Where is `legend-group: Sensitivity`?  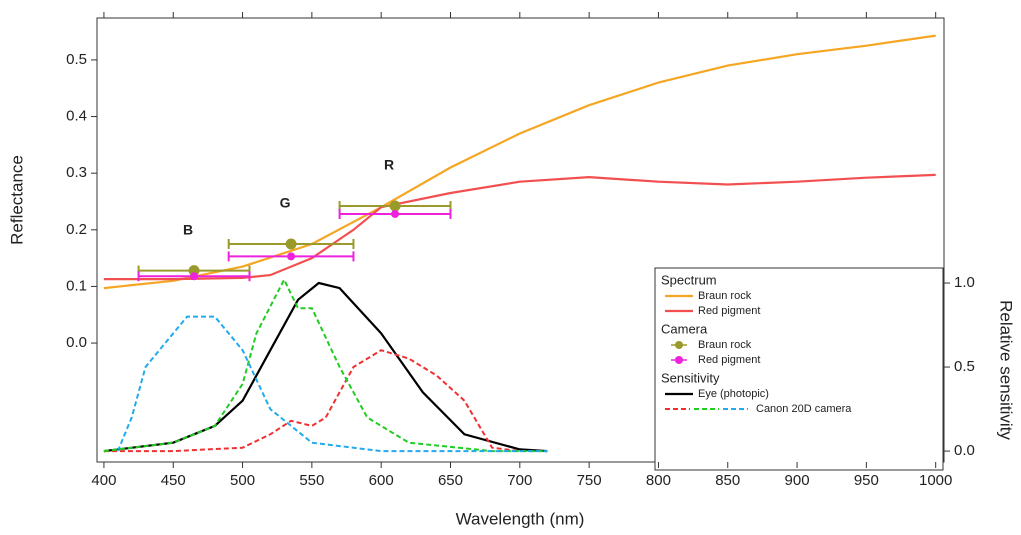 legend-group: Sensitivity is located at coordinates (690, 377).